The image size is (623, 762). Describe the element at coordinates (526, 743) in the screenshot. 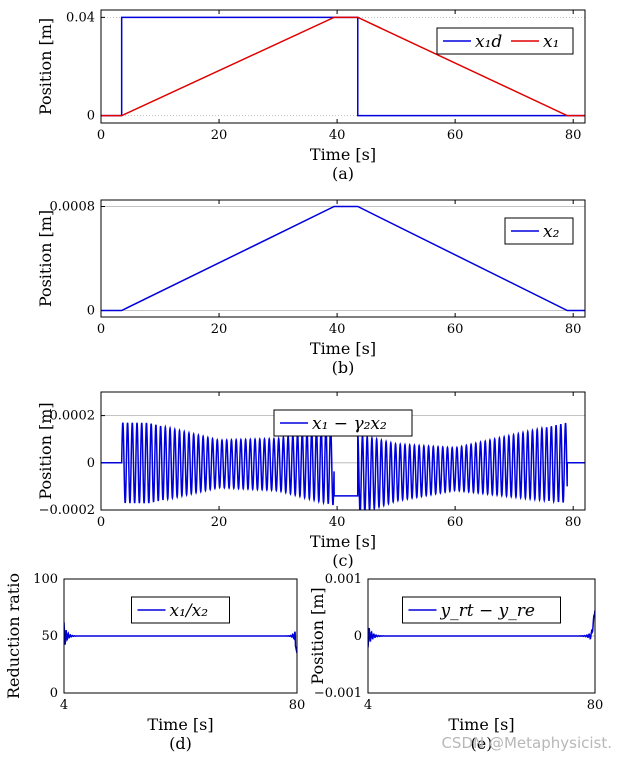

I see `watermark: CSDN @Metaphysicist.` at that location.